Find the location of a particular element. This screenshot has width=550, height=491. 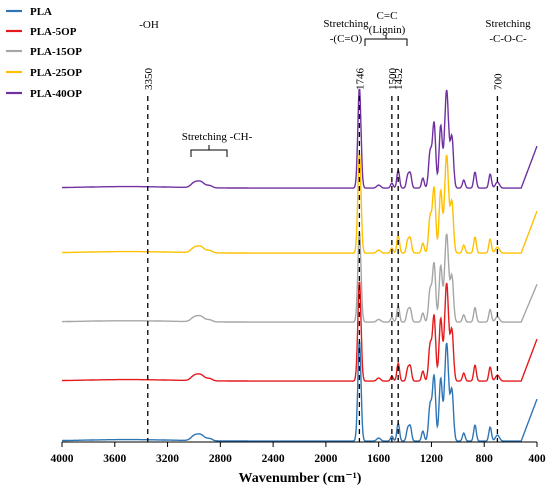

legend-entry-pla-5op: PLA-5OP is located at coordinates (41, 32).